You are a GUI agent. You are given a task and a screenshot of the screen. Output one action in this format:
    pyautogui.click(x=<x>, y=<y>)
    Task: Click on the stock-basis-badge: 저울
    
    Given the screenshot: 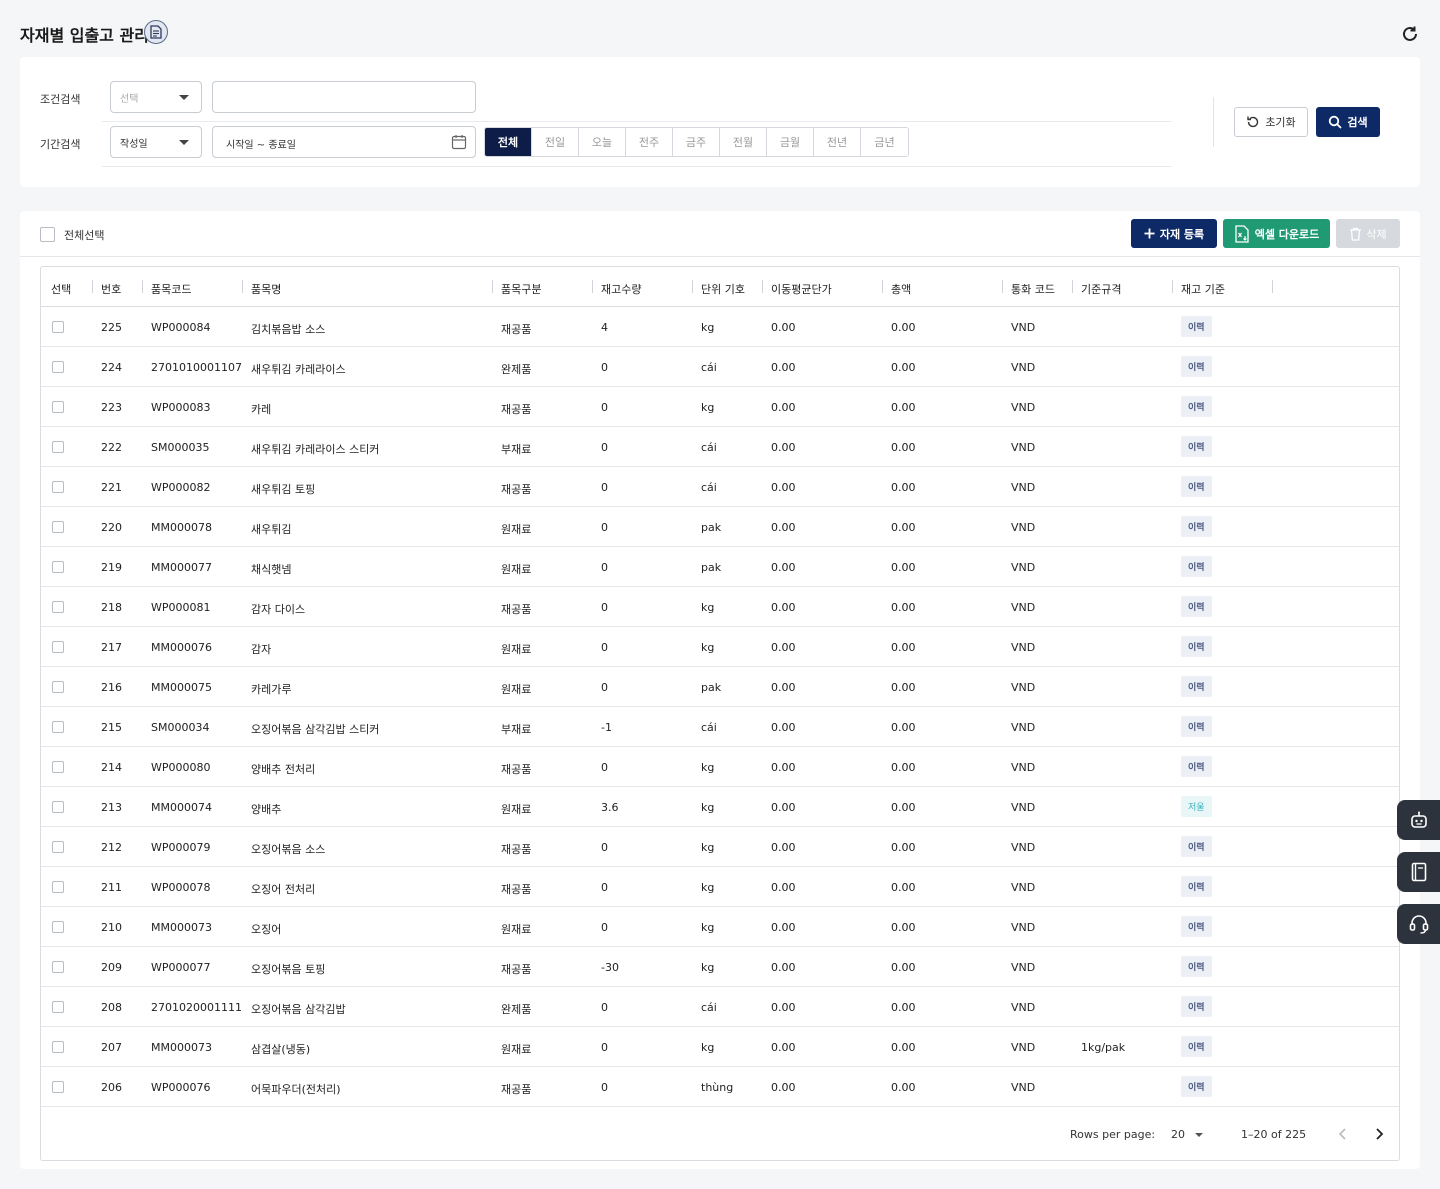 What is the action you would take?
    pyautogui.click(x=1196, y=806)
    